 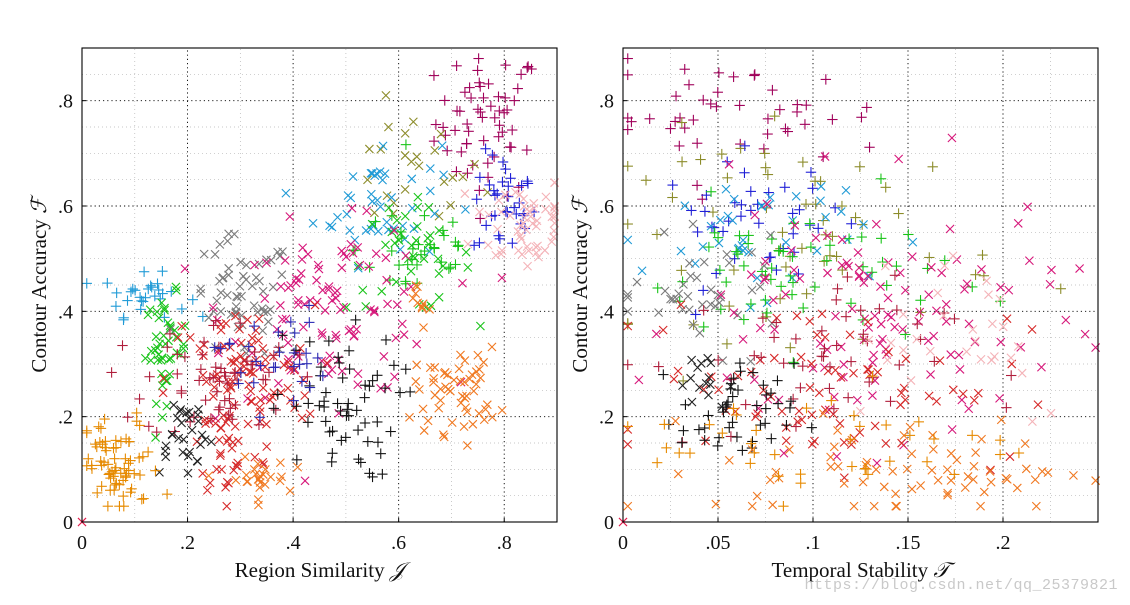 What do you see at coordinates (444, 182) in the screenshot?
I see `point-olive-x` at bounding box center [444, 182].